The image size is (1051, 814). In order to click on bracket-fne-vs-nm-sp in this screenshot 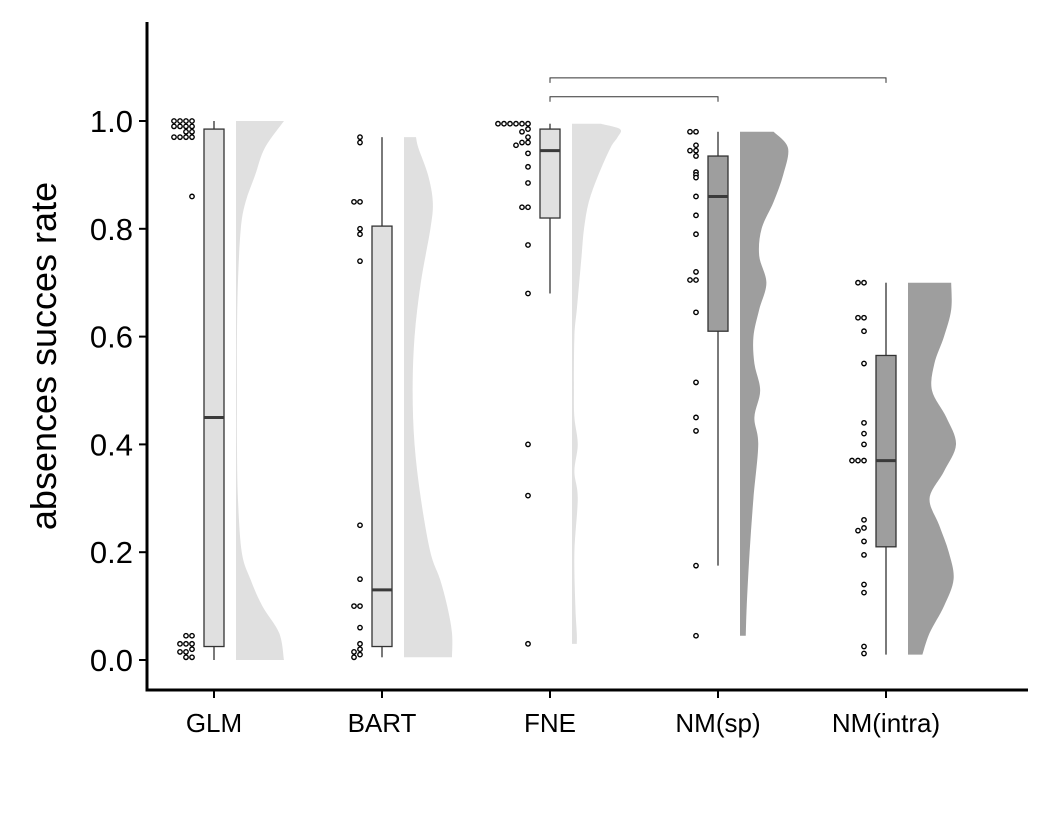, I will do `click(634, 99)`.